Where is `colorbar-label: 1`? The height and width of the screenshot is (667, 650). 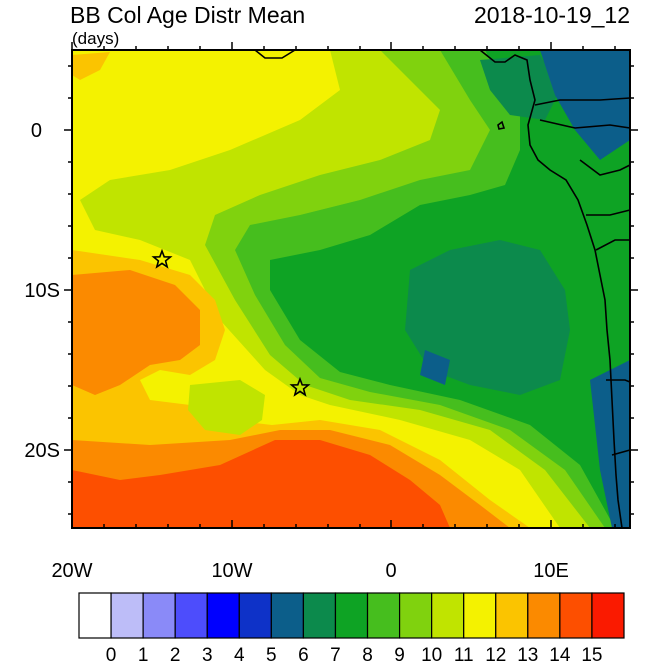
colorbar-label: 1 is located at coordinates (143, 655).